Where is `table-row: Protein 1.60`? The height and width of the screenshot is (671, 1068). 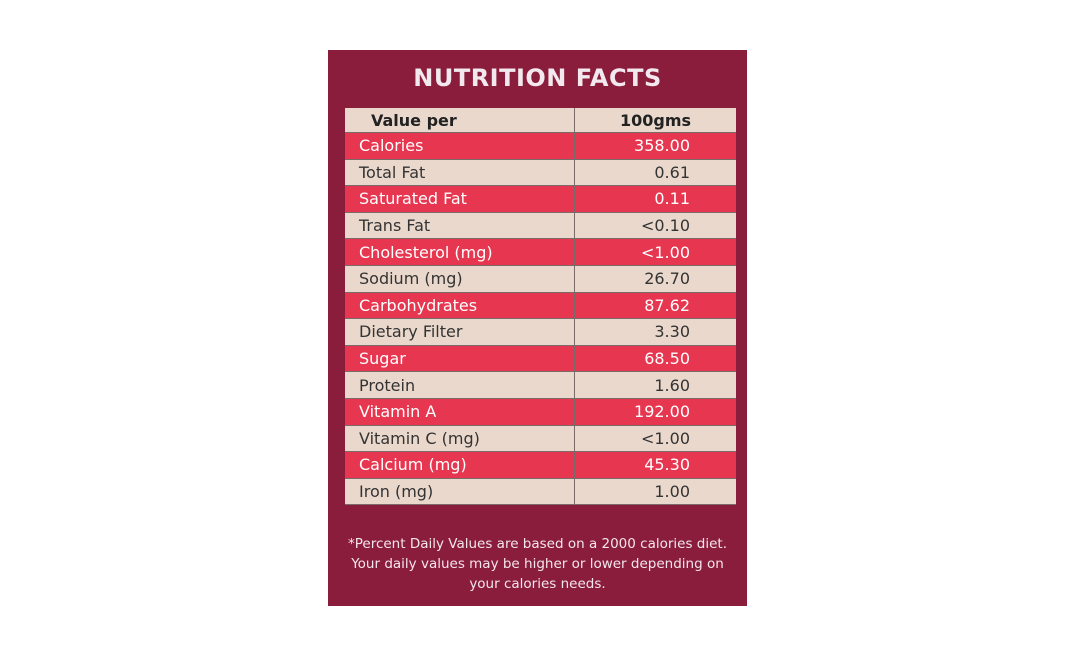
table-row: Protein 1.60 is located at coordinates (540, 385).